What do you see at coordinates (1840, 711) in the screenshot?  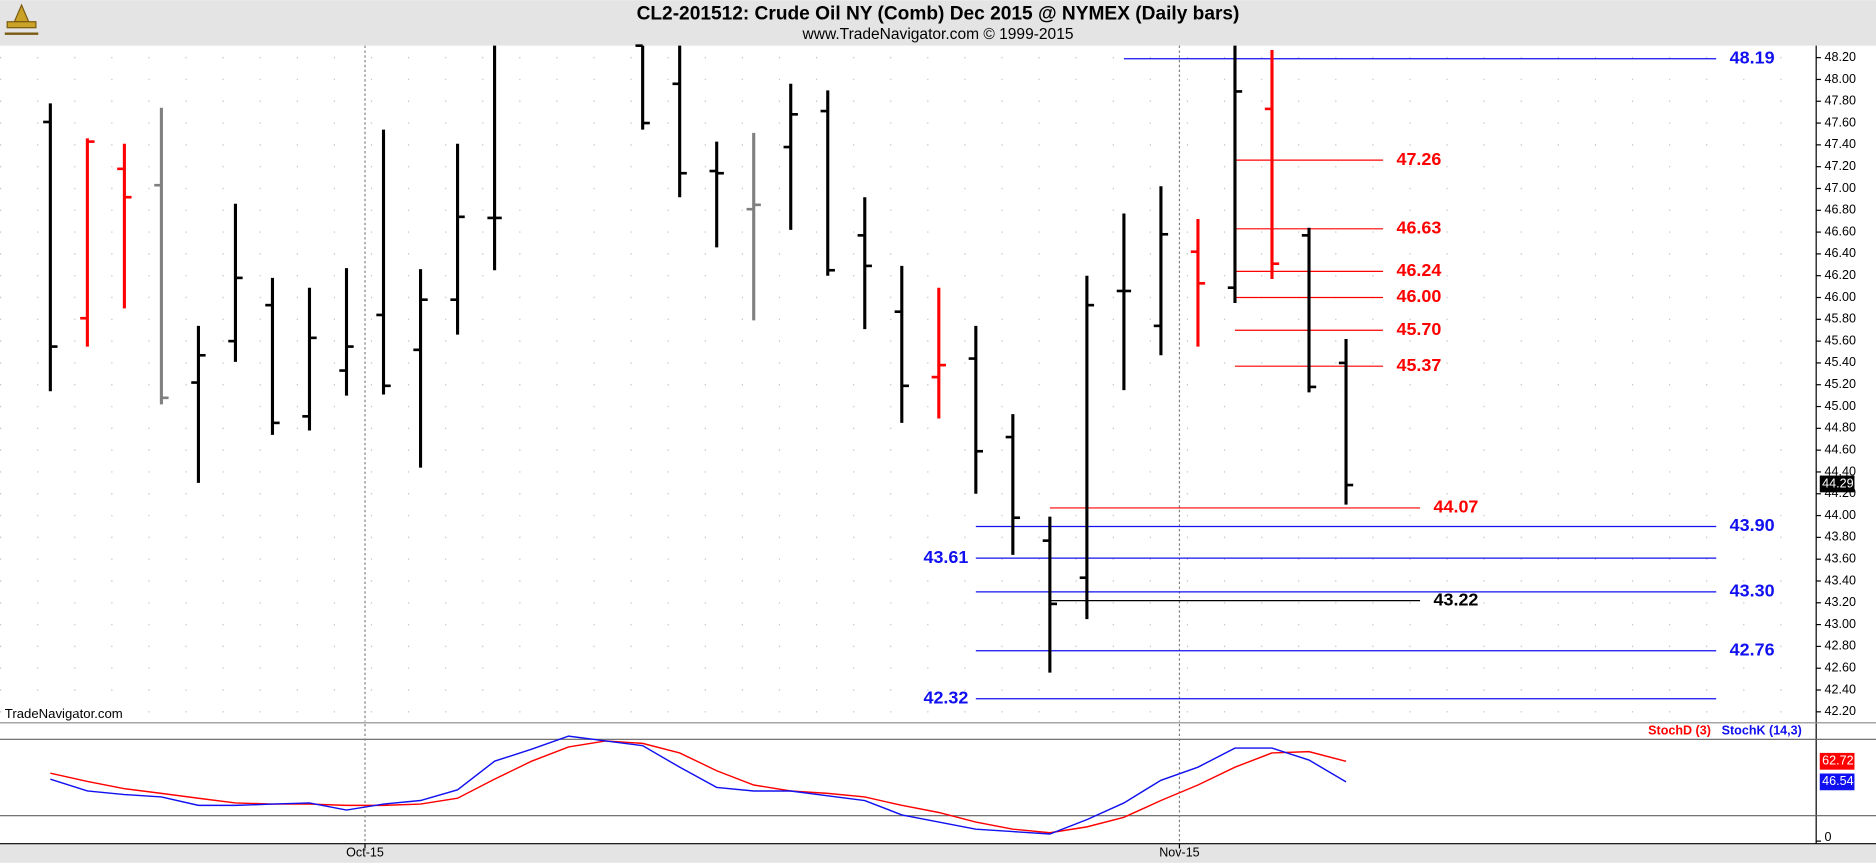 I see `y-tick-label: 42.20` at bounding box center [1840, 711].